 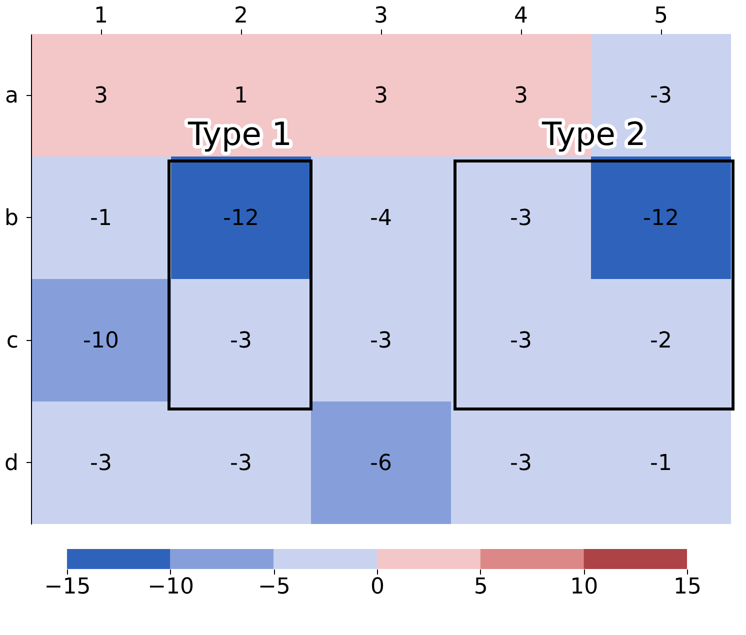 What do you see at coordinates (593, 134) in the screenshot?
I see `annotation: Type 2` at bounding box center [593, 134].